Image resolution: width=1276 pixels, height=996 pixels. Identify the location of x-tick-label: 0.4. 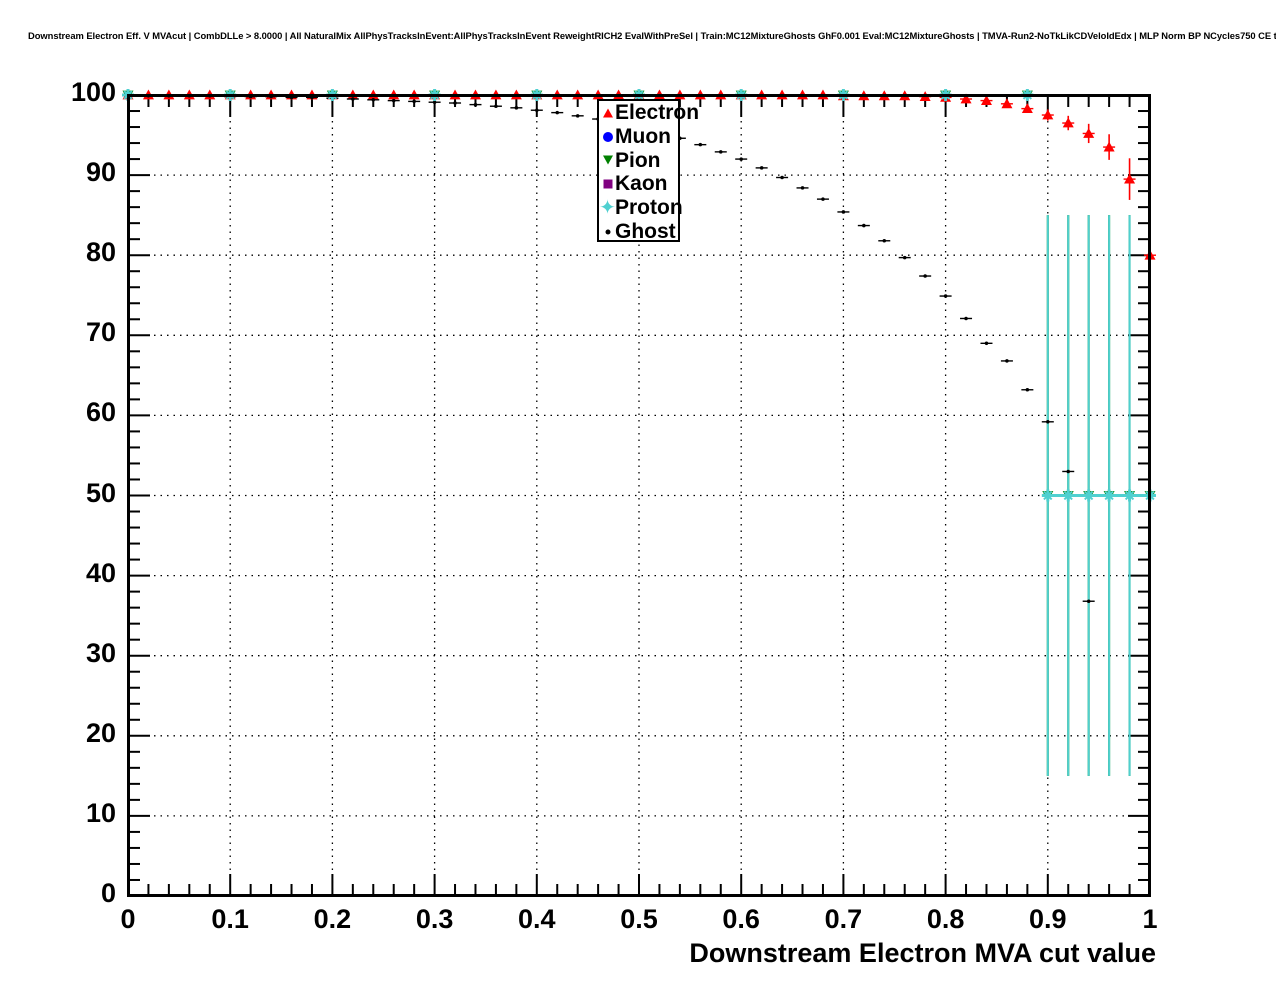
(537, 919).